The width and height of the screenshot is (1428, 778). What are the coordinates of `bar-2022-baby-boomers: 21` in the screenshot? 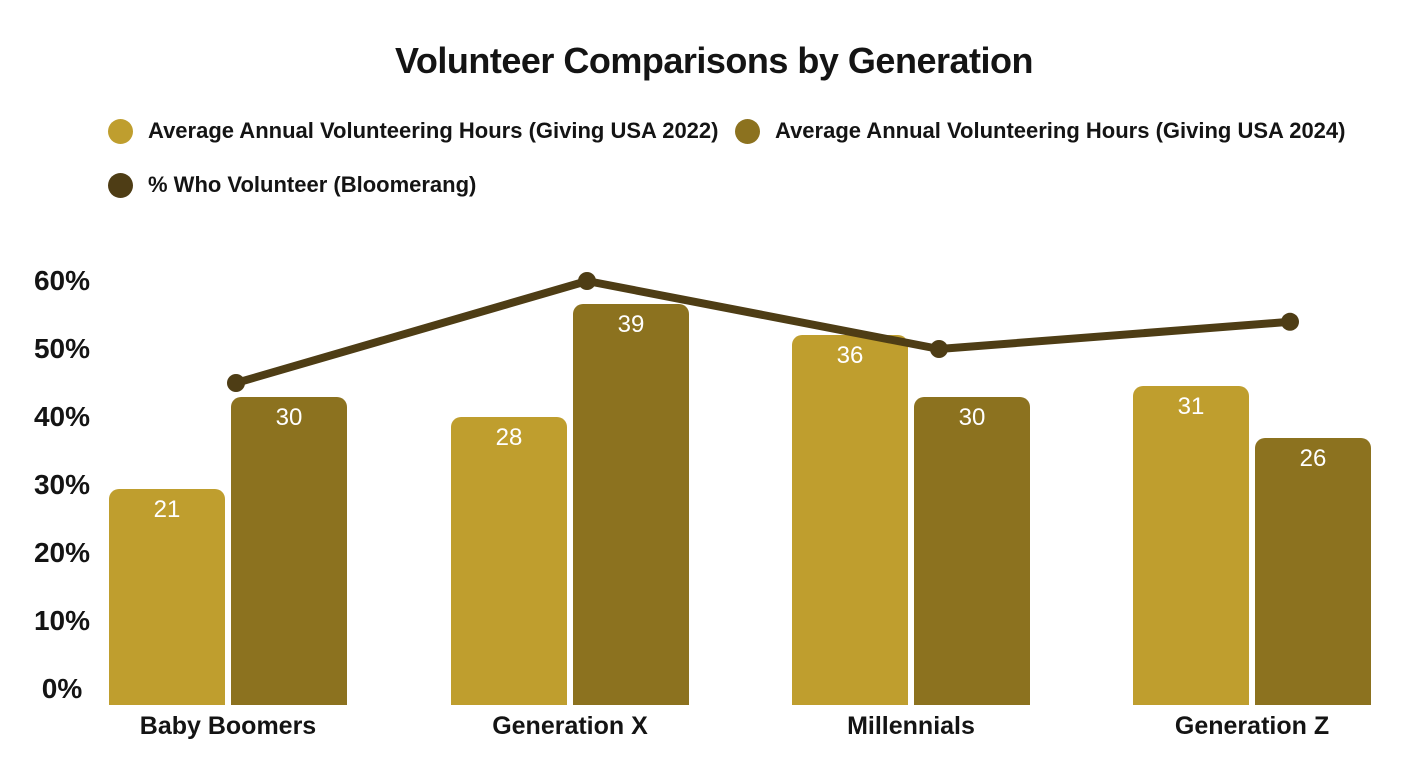 It's located at (167, 597).